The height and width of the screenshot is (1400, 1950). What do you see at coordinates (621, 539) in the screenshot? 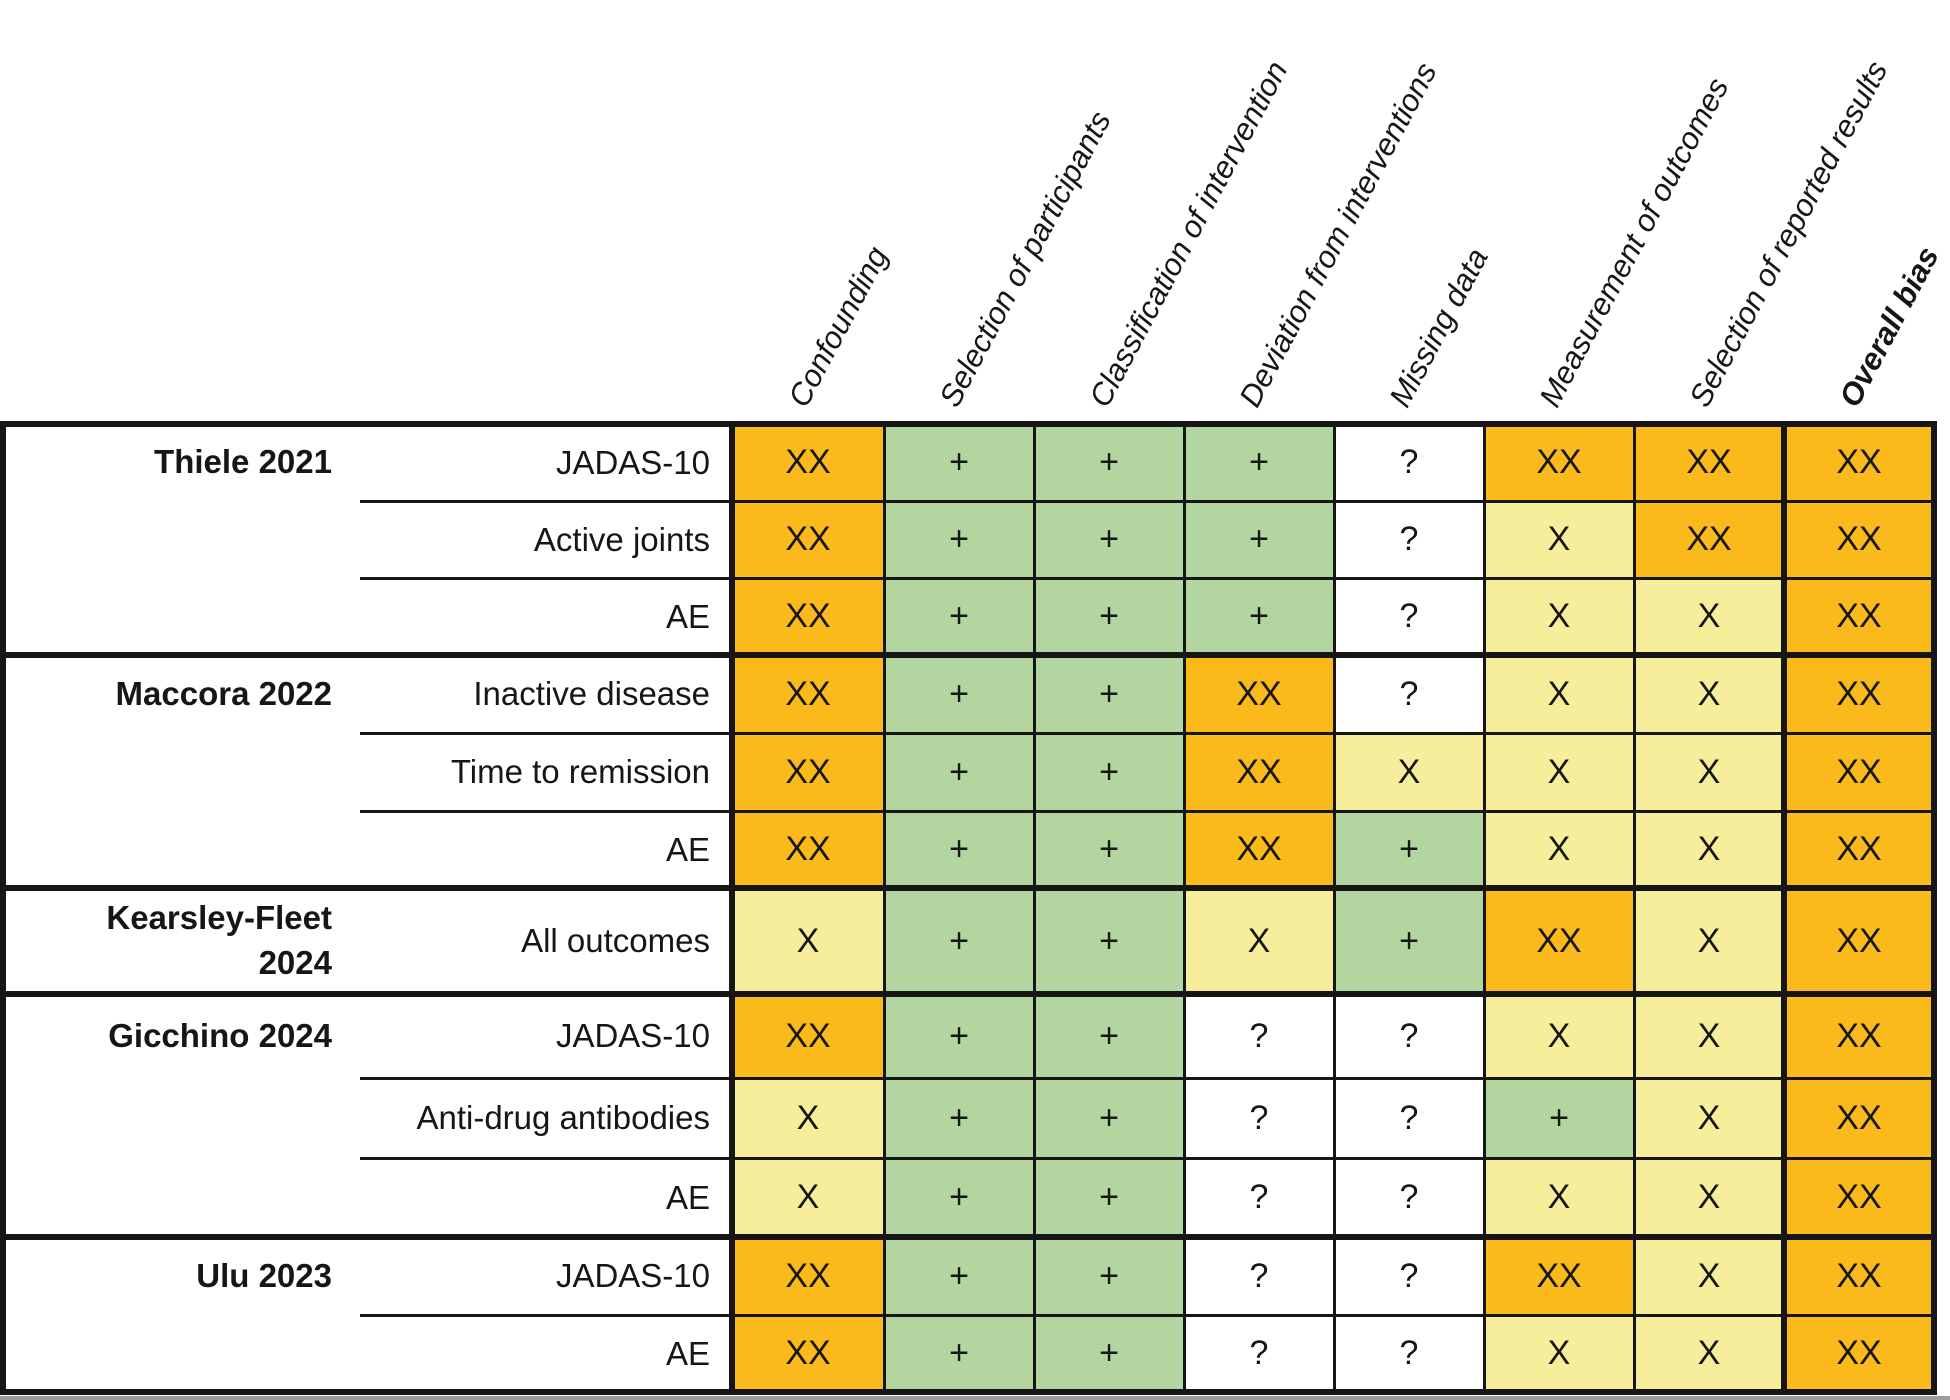
I see `outcome-label: Active joints` at bounding box center [621, 539].